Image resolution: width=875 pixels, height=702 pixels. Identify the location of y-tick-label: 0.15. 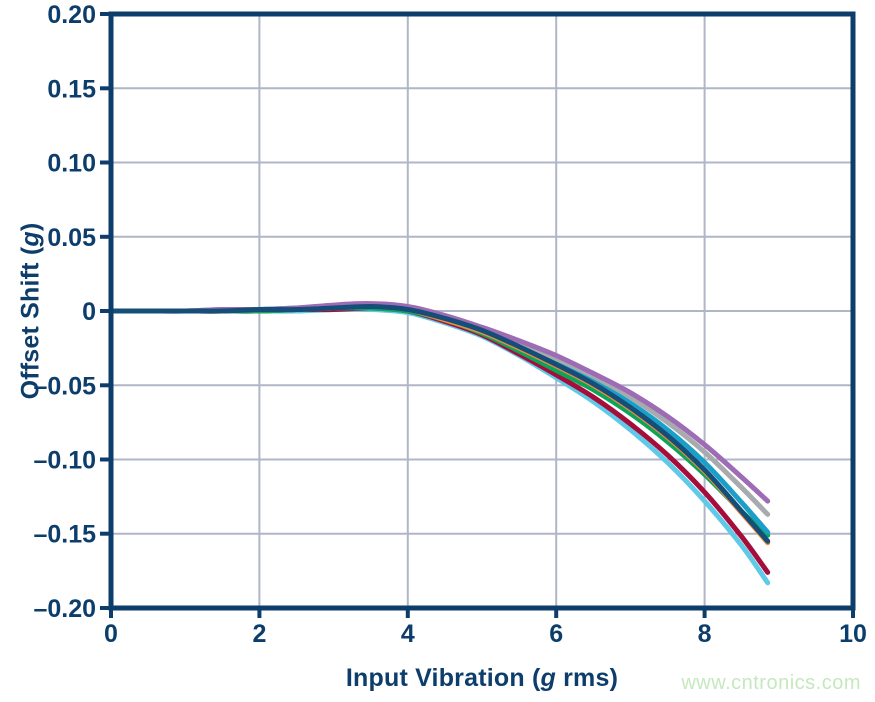
(71, 89).